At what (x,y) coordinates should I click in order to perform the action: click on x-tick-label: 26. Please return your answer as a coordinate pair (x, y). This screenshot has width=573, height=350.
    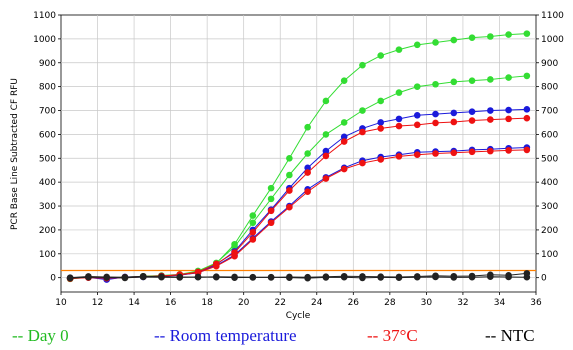
    Looking at the image, I should click on (354, 303).